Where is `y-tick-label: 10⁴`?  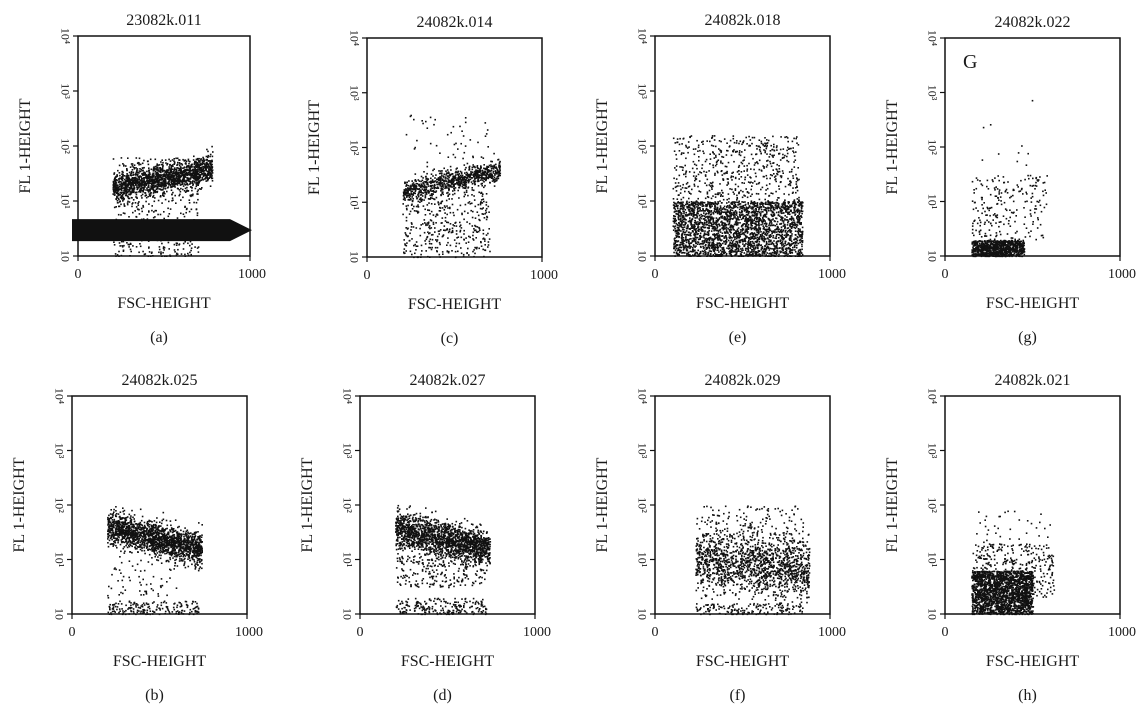
y-tick-label: 10⁴ is located at coordinates (65, 36).